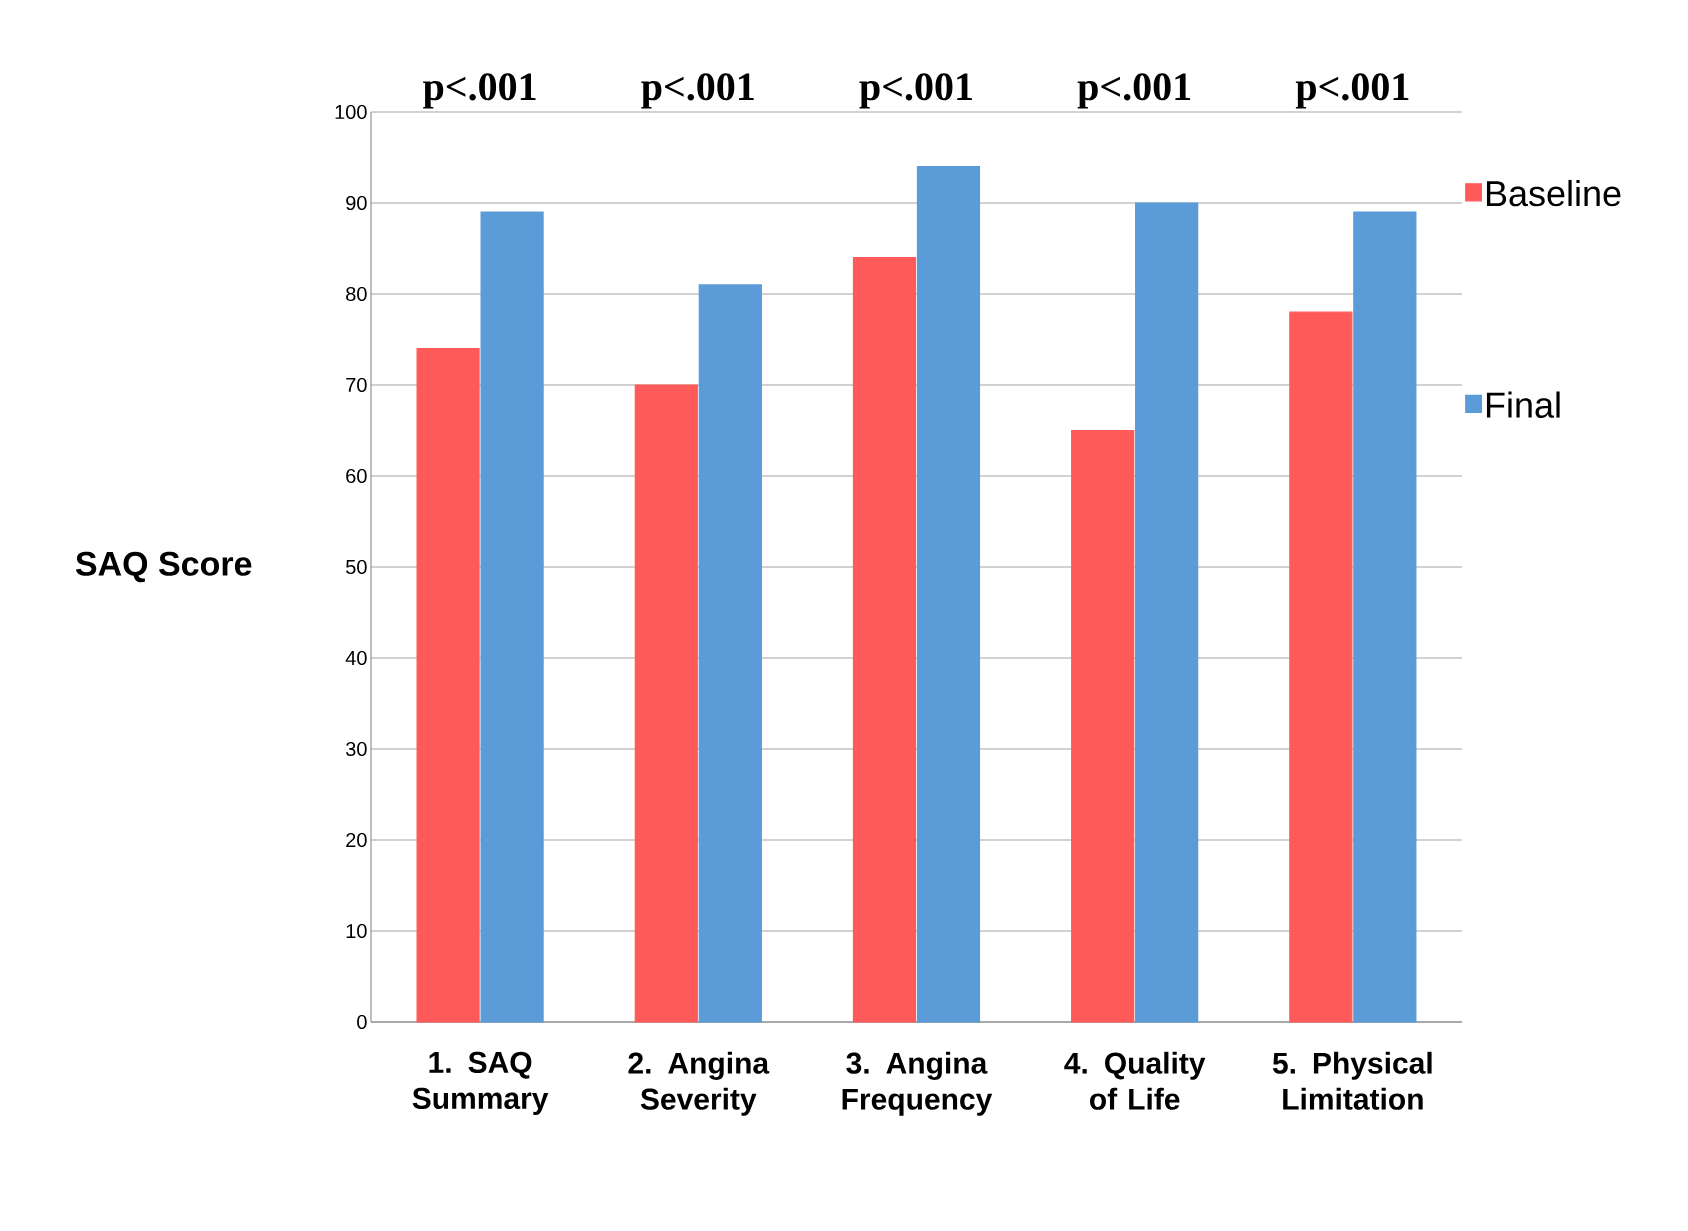  What do you see at coordinates (356, 567) in the screenshot?
I see `y-tick-label: 50` at bounding box center [356, 567].